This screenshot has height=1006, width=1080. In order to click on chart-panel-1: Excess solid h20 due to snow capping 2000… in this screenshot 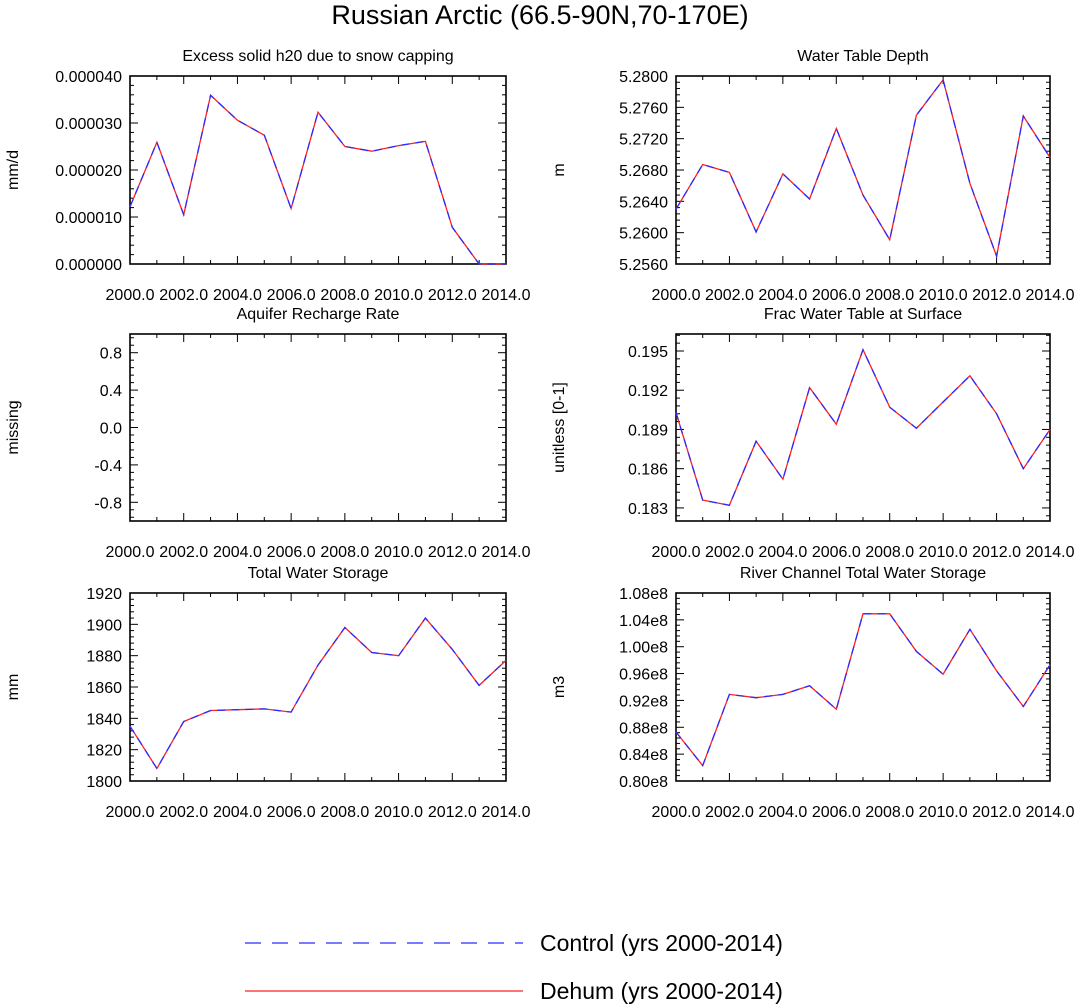, I will do `click(268, 176)`.